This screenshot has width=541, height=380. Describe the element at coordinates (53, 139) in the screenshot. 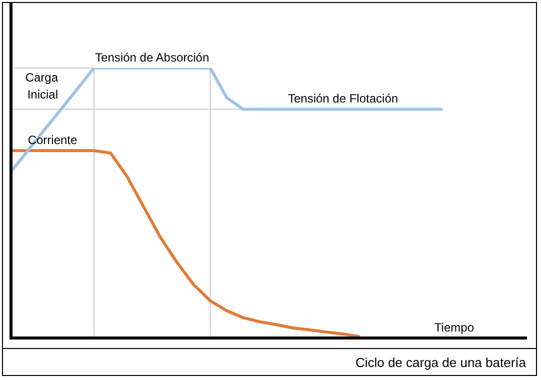

I see `series-label: Corriente` at that location.